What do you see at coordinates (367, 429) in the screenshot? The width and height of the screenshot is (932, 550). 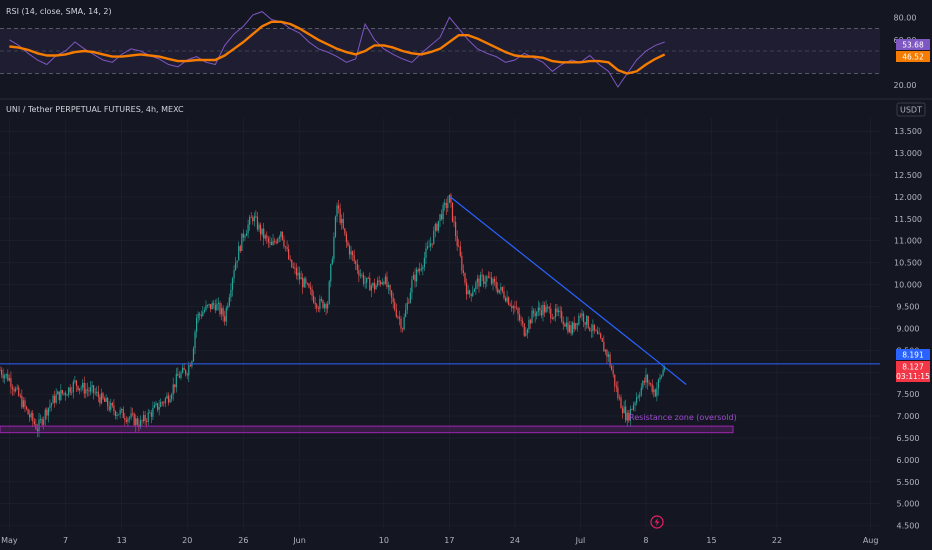 I see `resistance-zone` at bounding box center [367, 429].